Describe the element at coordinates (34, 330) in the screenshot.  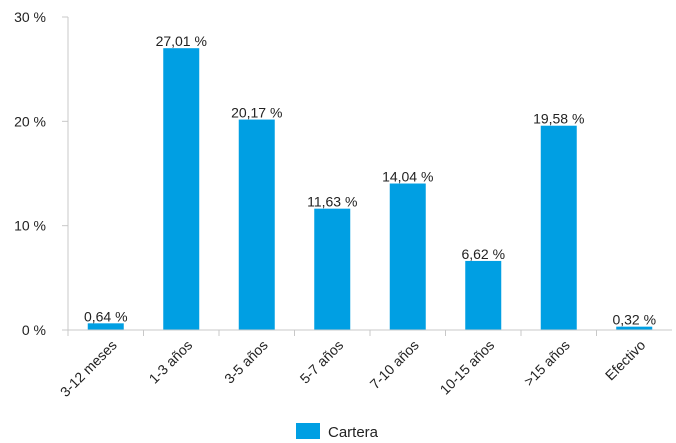
I see `y-tick-label: 0 %` at that location.